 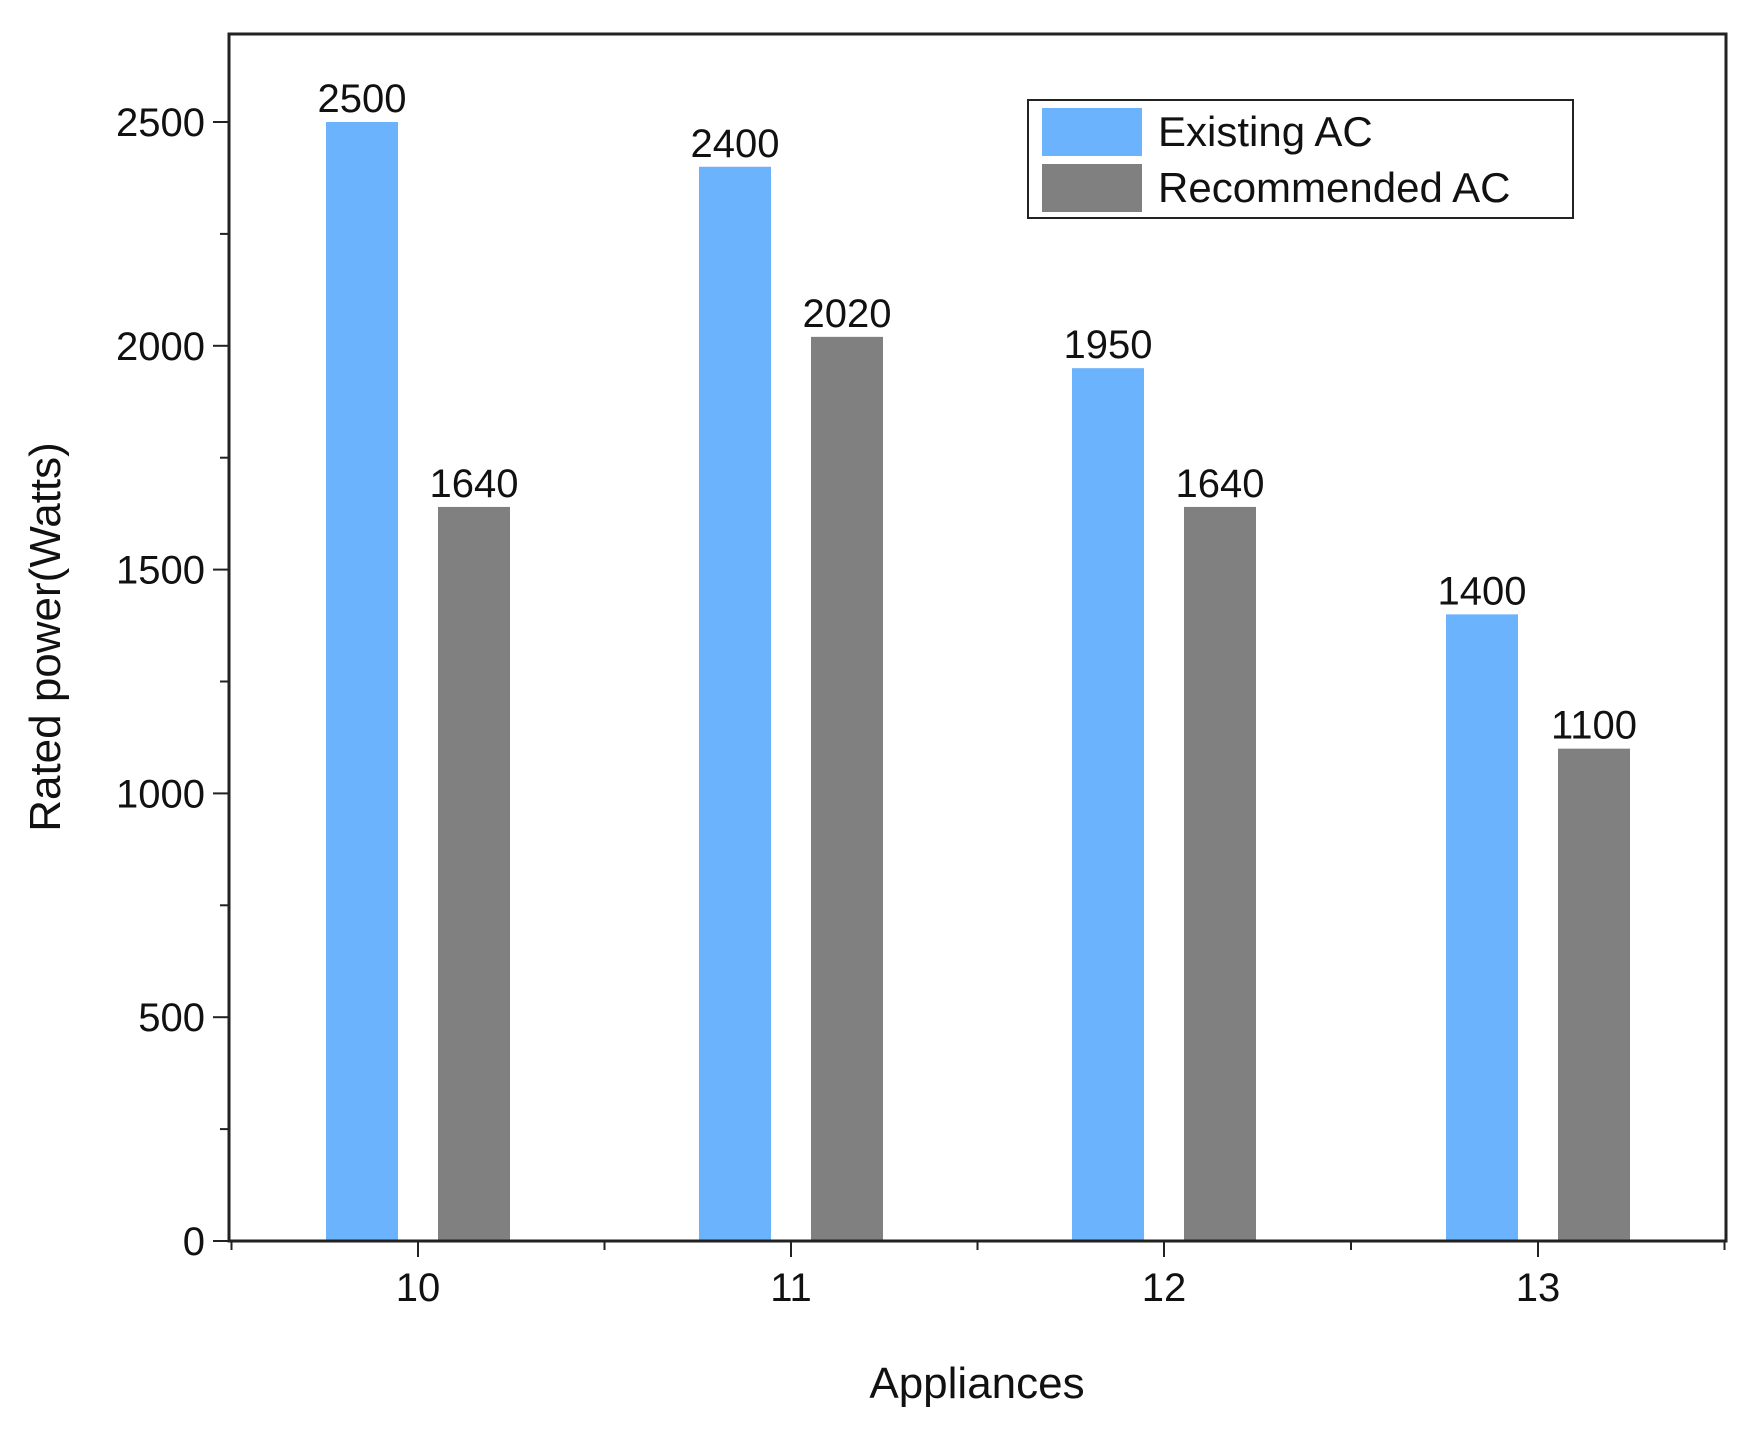 I want to click on x-tick-label-12: 12, so click(x=1164, y=1288).